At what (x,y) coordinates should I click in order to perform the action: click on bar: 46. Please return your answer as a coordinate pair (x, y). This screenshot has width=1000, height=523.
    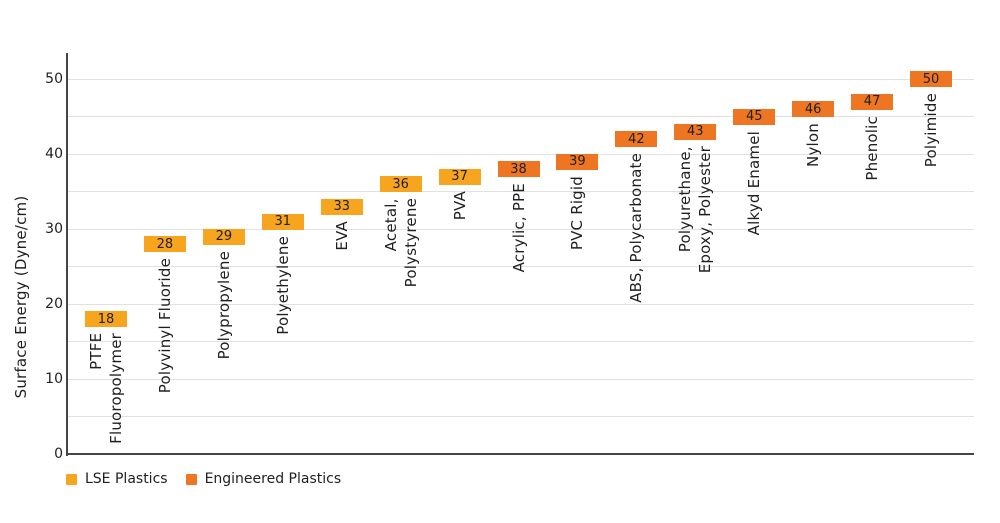
    Looking at the image, I should click on (813, 109).